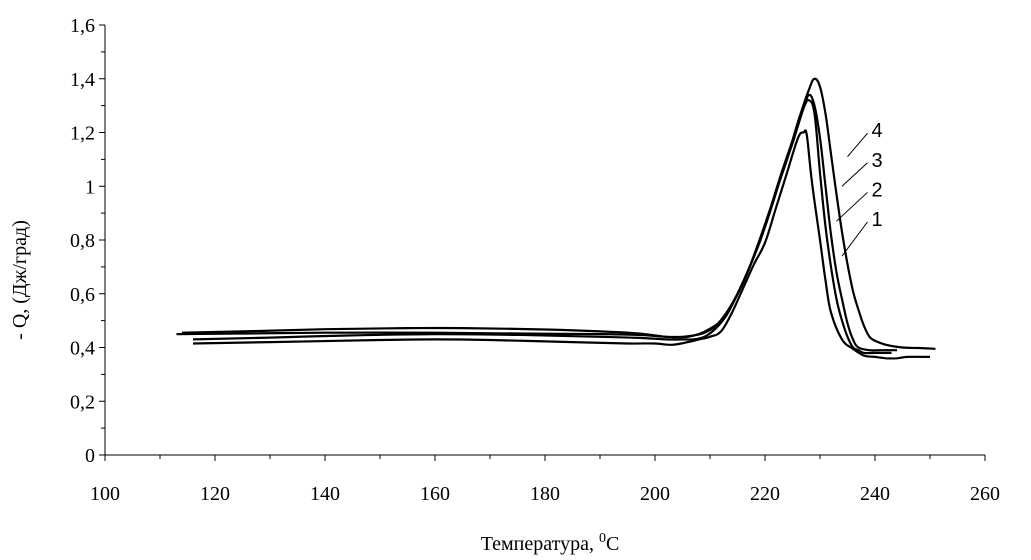  I want to click on y-tick-label: 0, so click(90, 456).